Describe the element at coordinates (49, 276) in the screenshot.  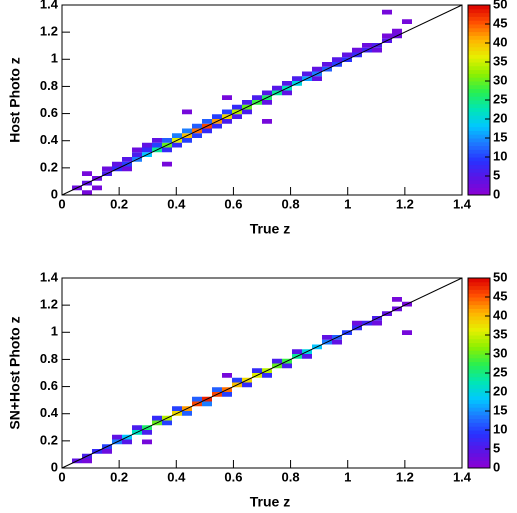
I see `y-tick-label: 1.4` at that location.